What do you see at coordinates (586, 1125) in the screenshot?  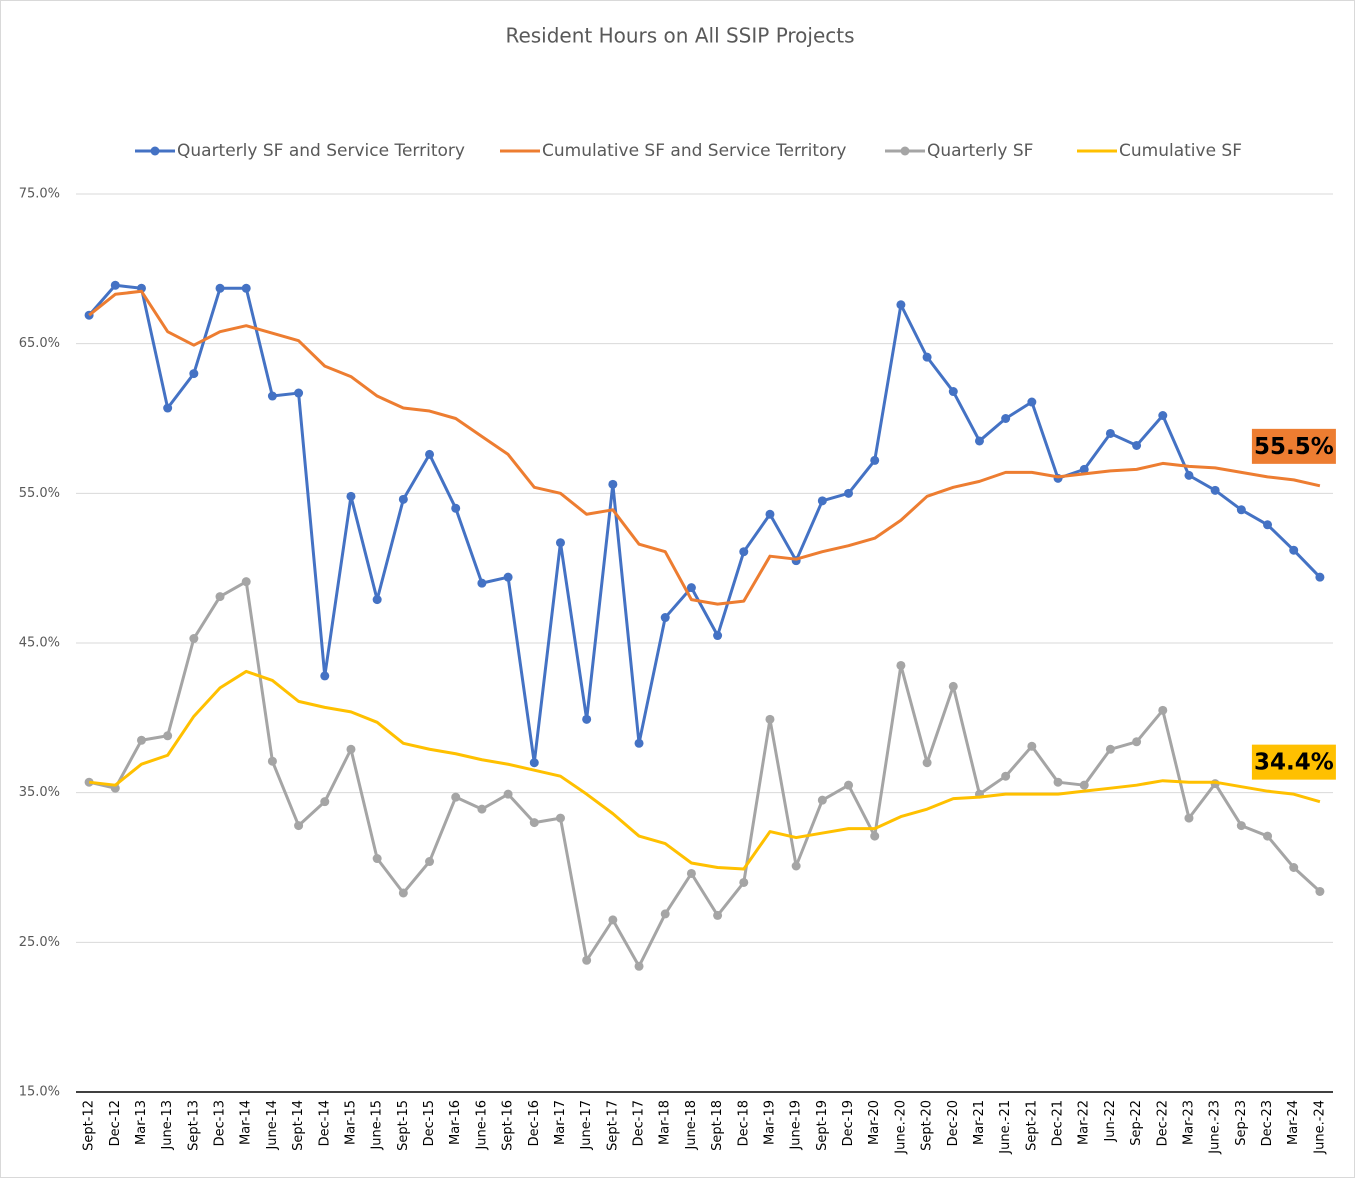 I see `x-tick-label: June-17` at bounding box center [586, 1125].